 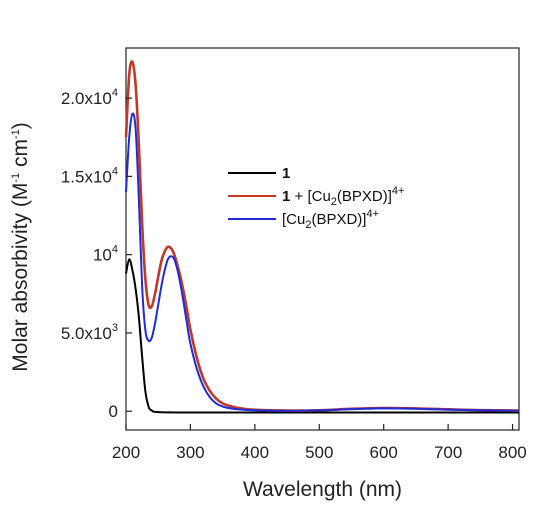 What do you see at coordinates (20, 277) in the screenshot?
I see `y-axis-title-main: Molar absorbivity (M` at bounding box center [20, 277].